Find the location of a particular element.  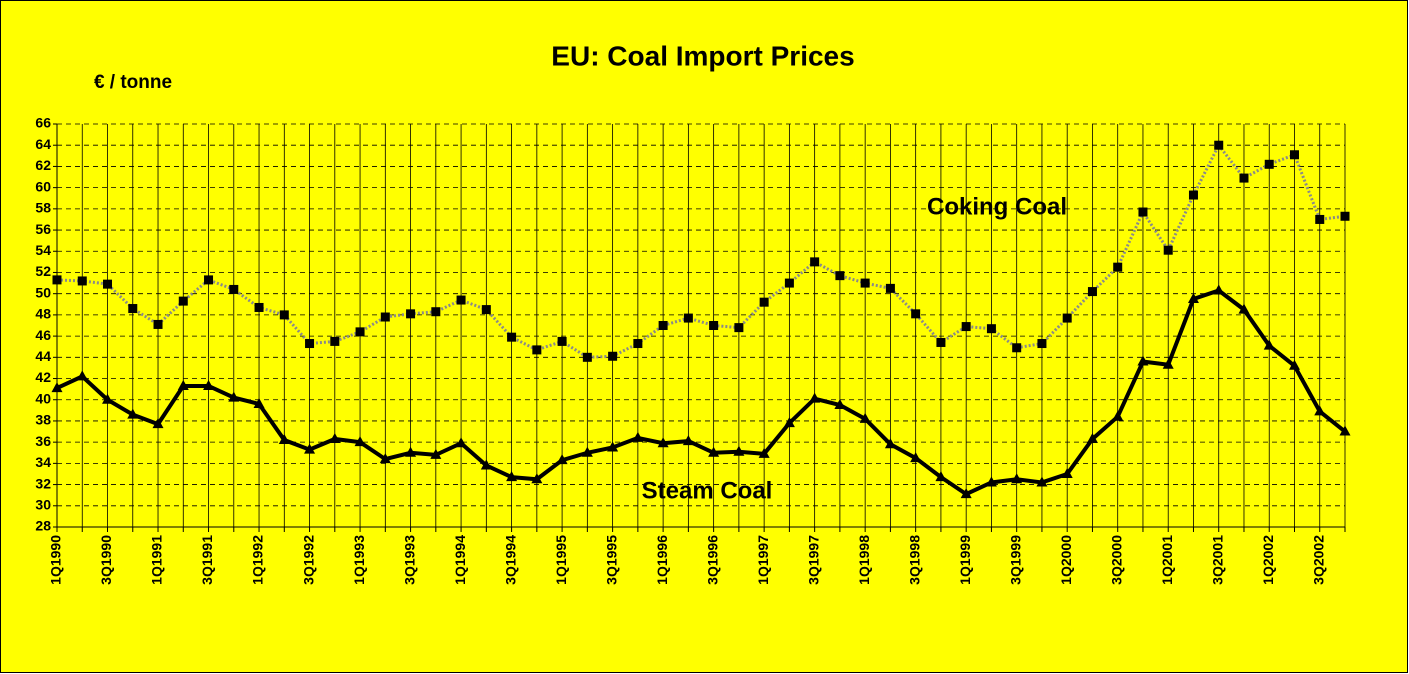

y-tick-label: 64 is located at coordinates (43, 144).